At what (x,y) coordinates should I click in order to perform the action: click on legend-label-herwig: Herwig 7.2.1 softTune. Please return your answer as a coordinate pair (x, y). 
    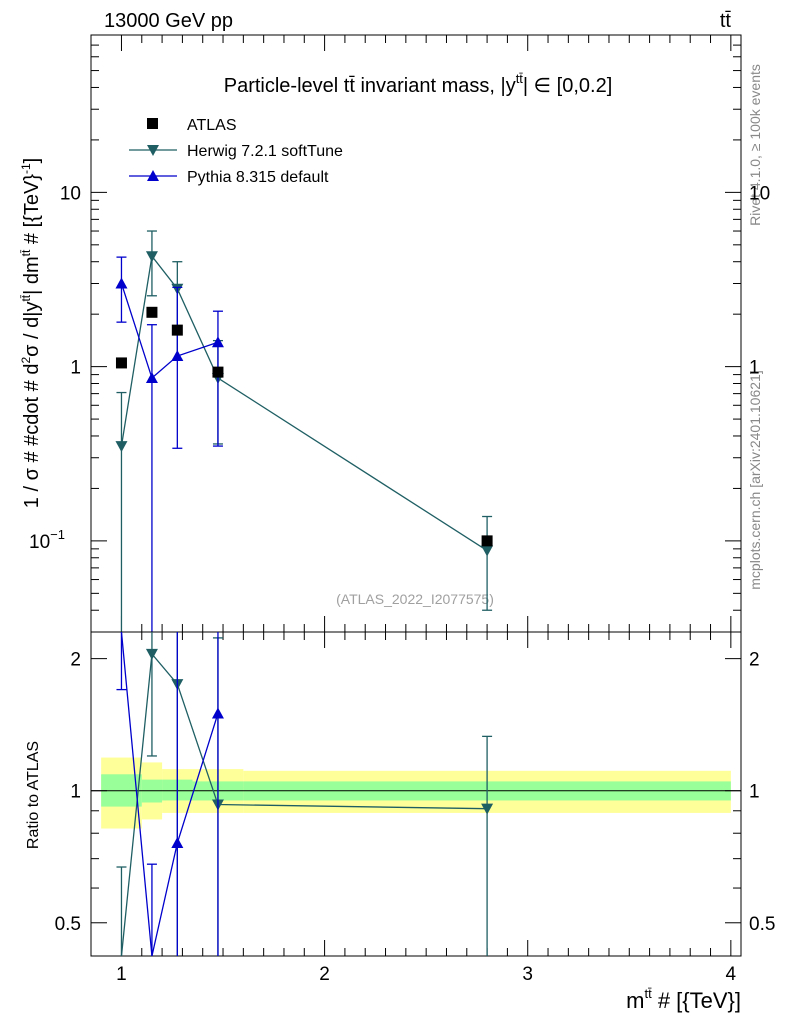
    Looking at the image, I should click on (265, 151).